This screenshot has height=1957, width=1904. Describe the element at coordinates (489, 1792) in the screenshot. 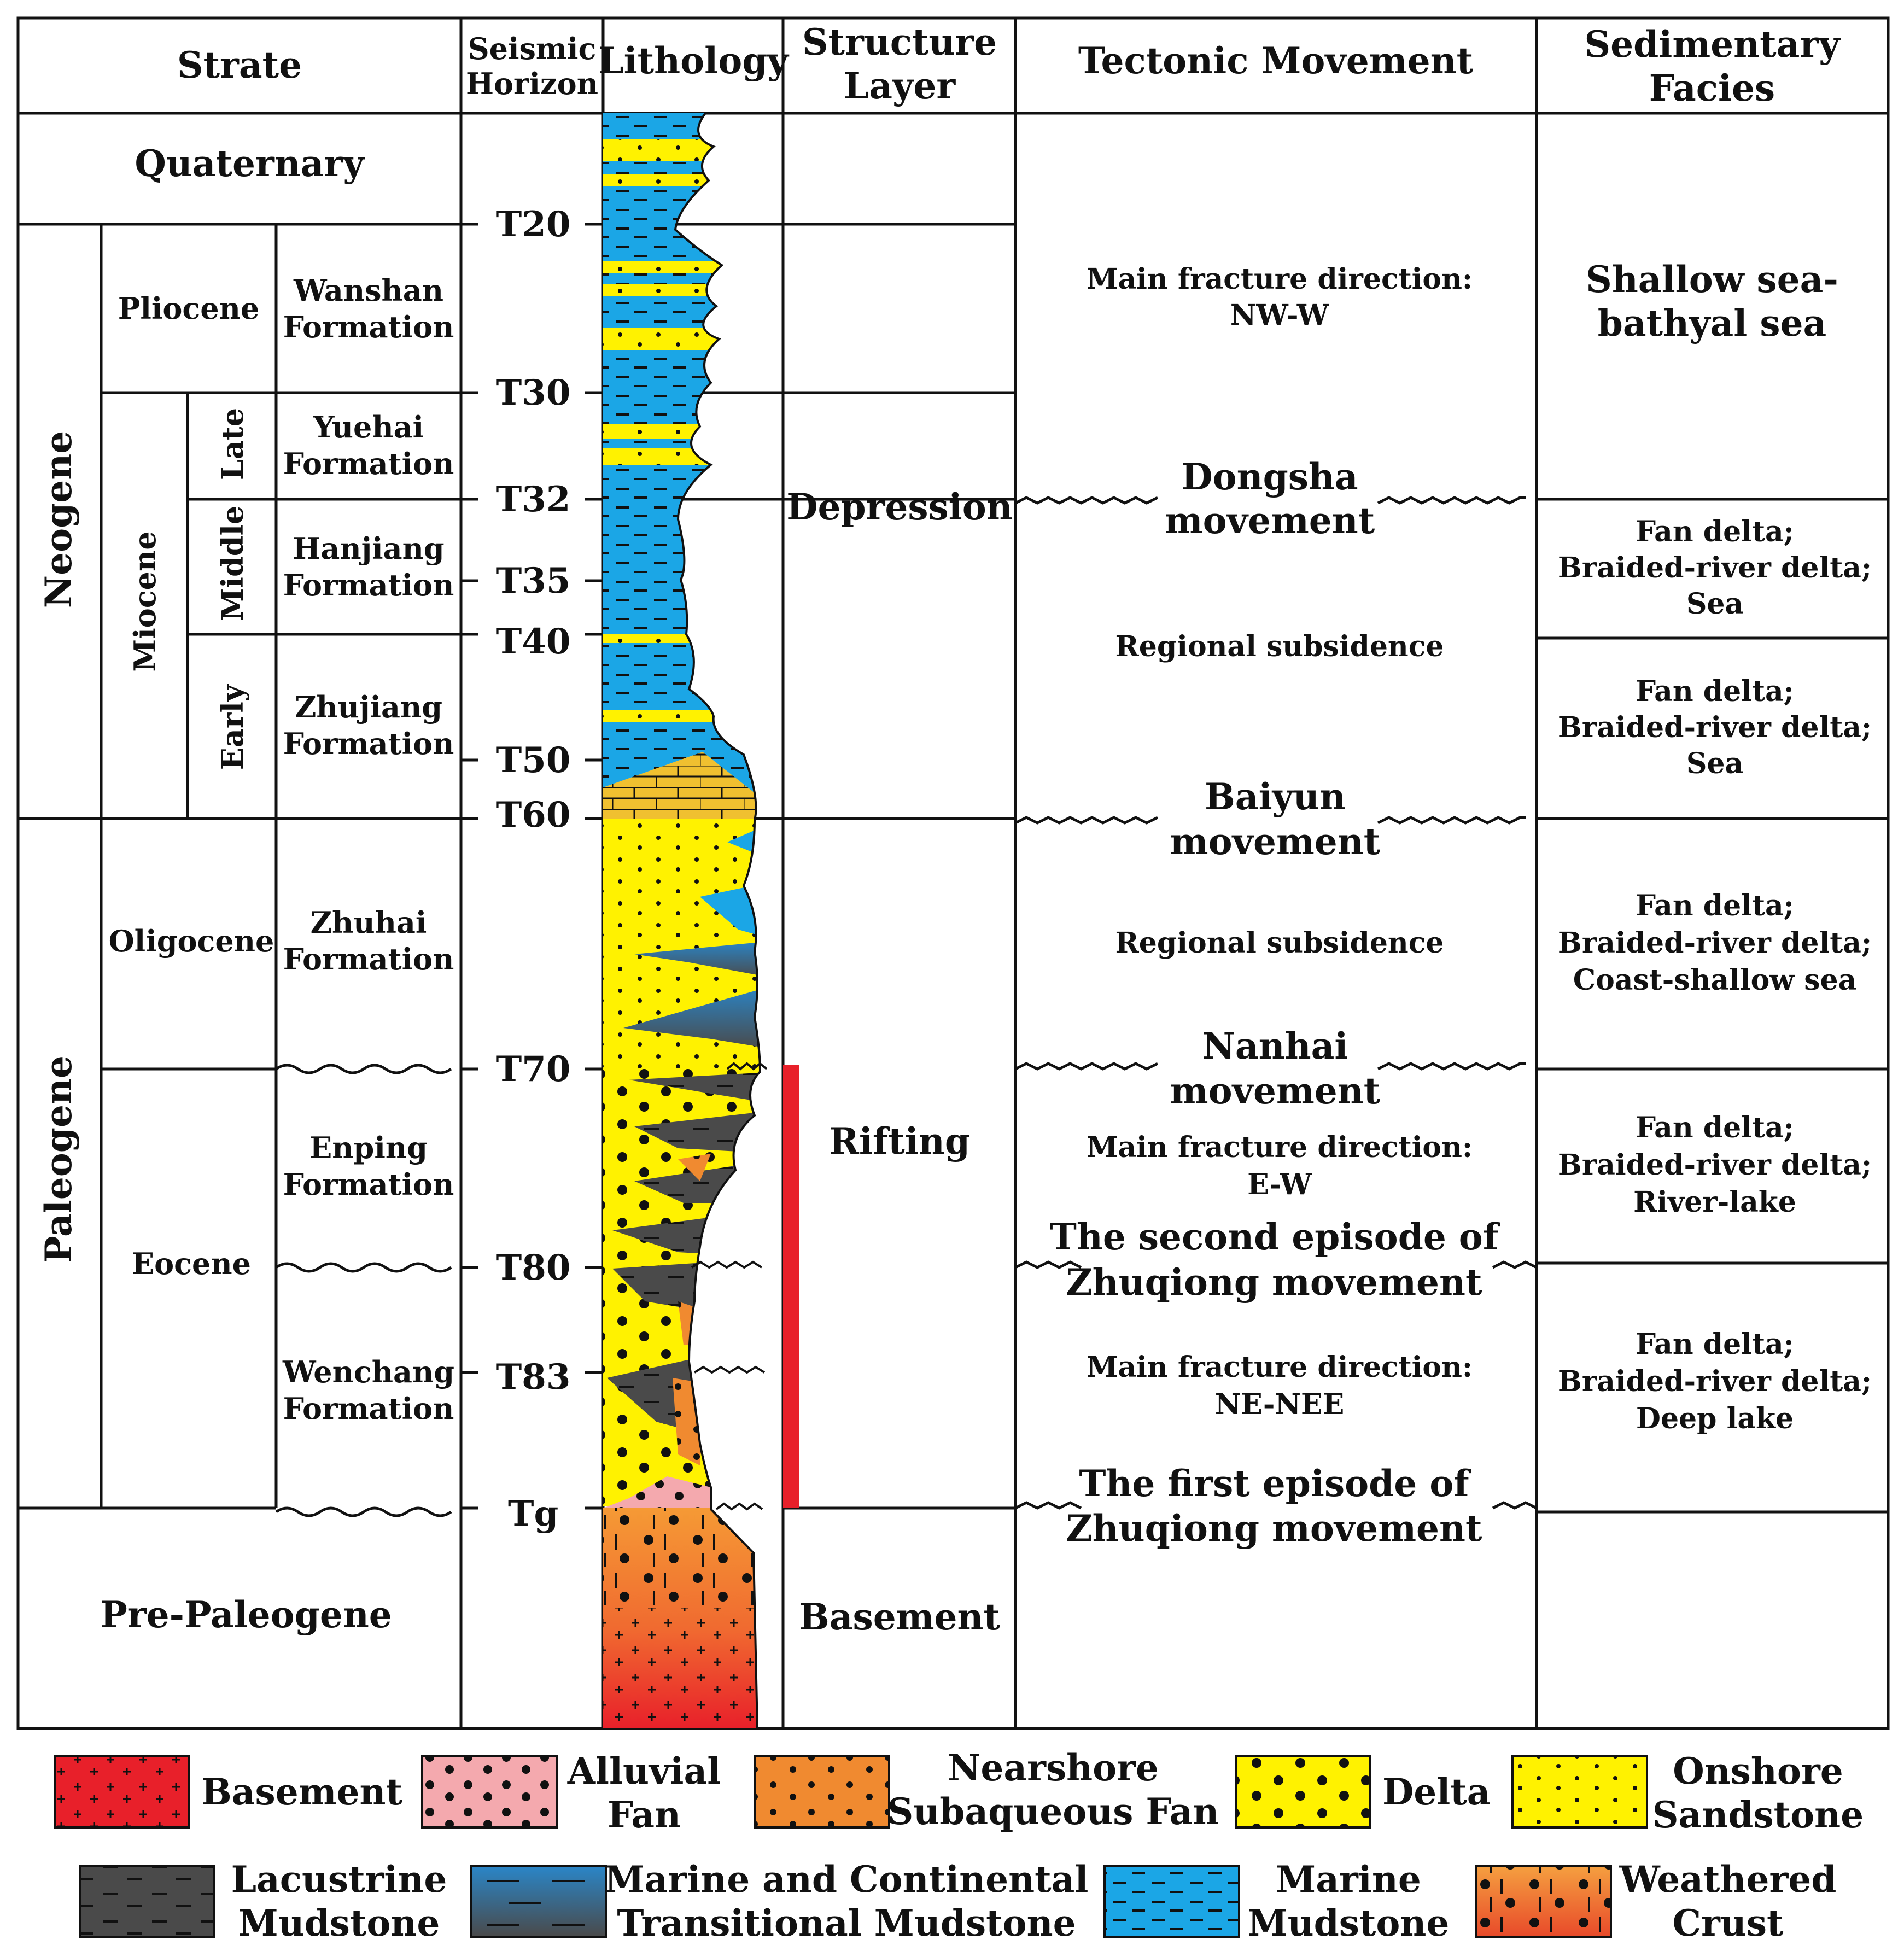

I see `legend-swatch-alluvial` at that location.